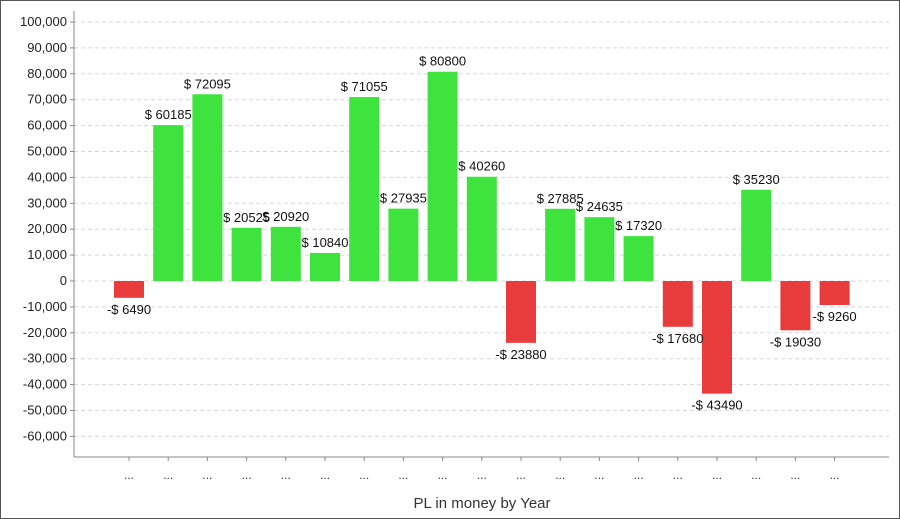 Image resolution: width=900 pixels, height=519 pixels. What do you see at coordinates (835, 316) in the screenshot?
I see `bar-value-label: -$ 9260` at bounding box center [835, 316].